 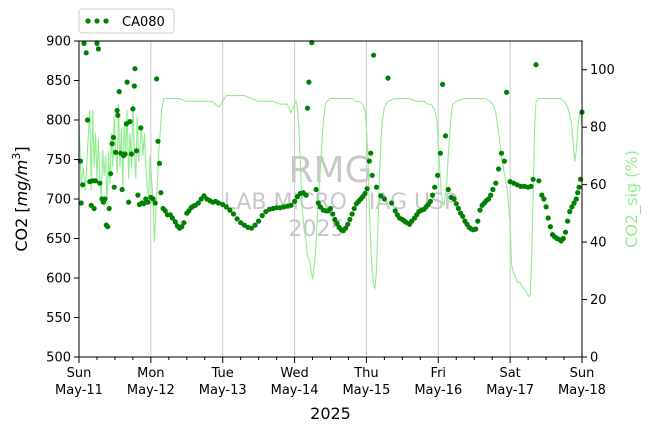 I want to click on right-tick-label-1: 20, so click(x=598, y=300).